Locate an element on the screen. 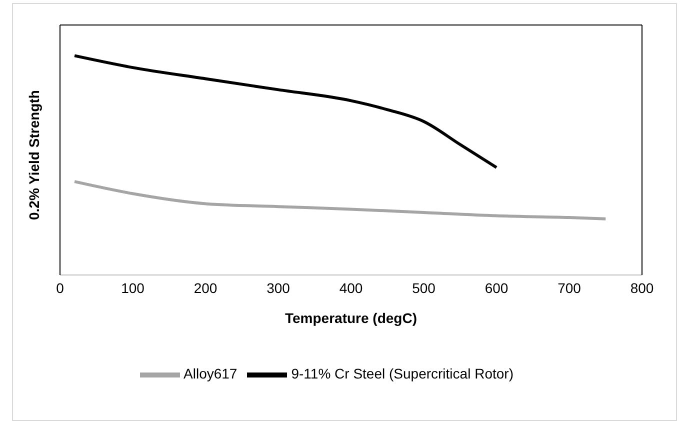 The width and height of the screenshot is (684, 421). x-tick-label: 200 is located at coordinates (206, 288).